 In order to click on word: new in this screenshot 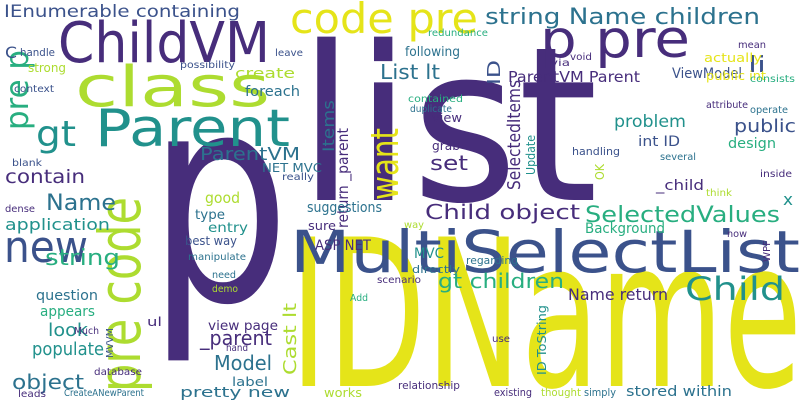, I will do `click(46, 247)`.